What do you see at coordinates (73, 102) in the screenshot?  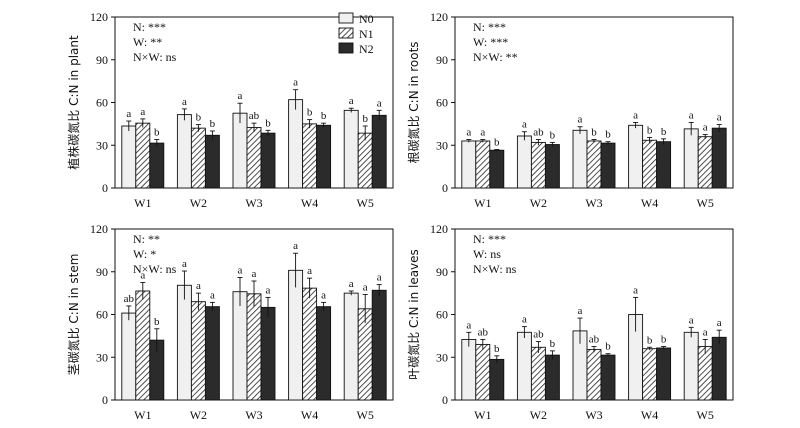 I see `y-axis-label: 植株碳氮比 C:N in plant` at bounding box center [73, 102].